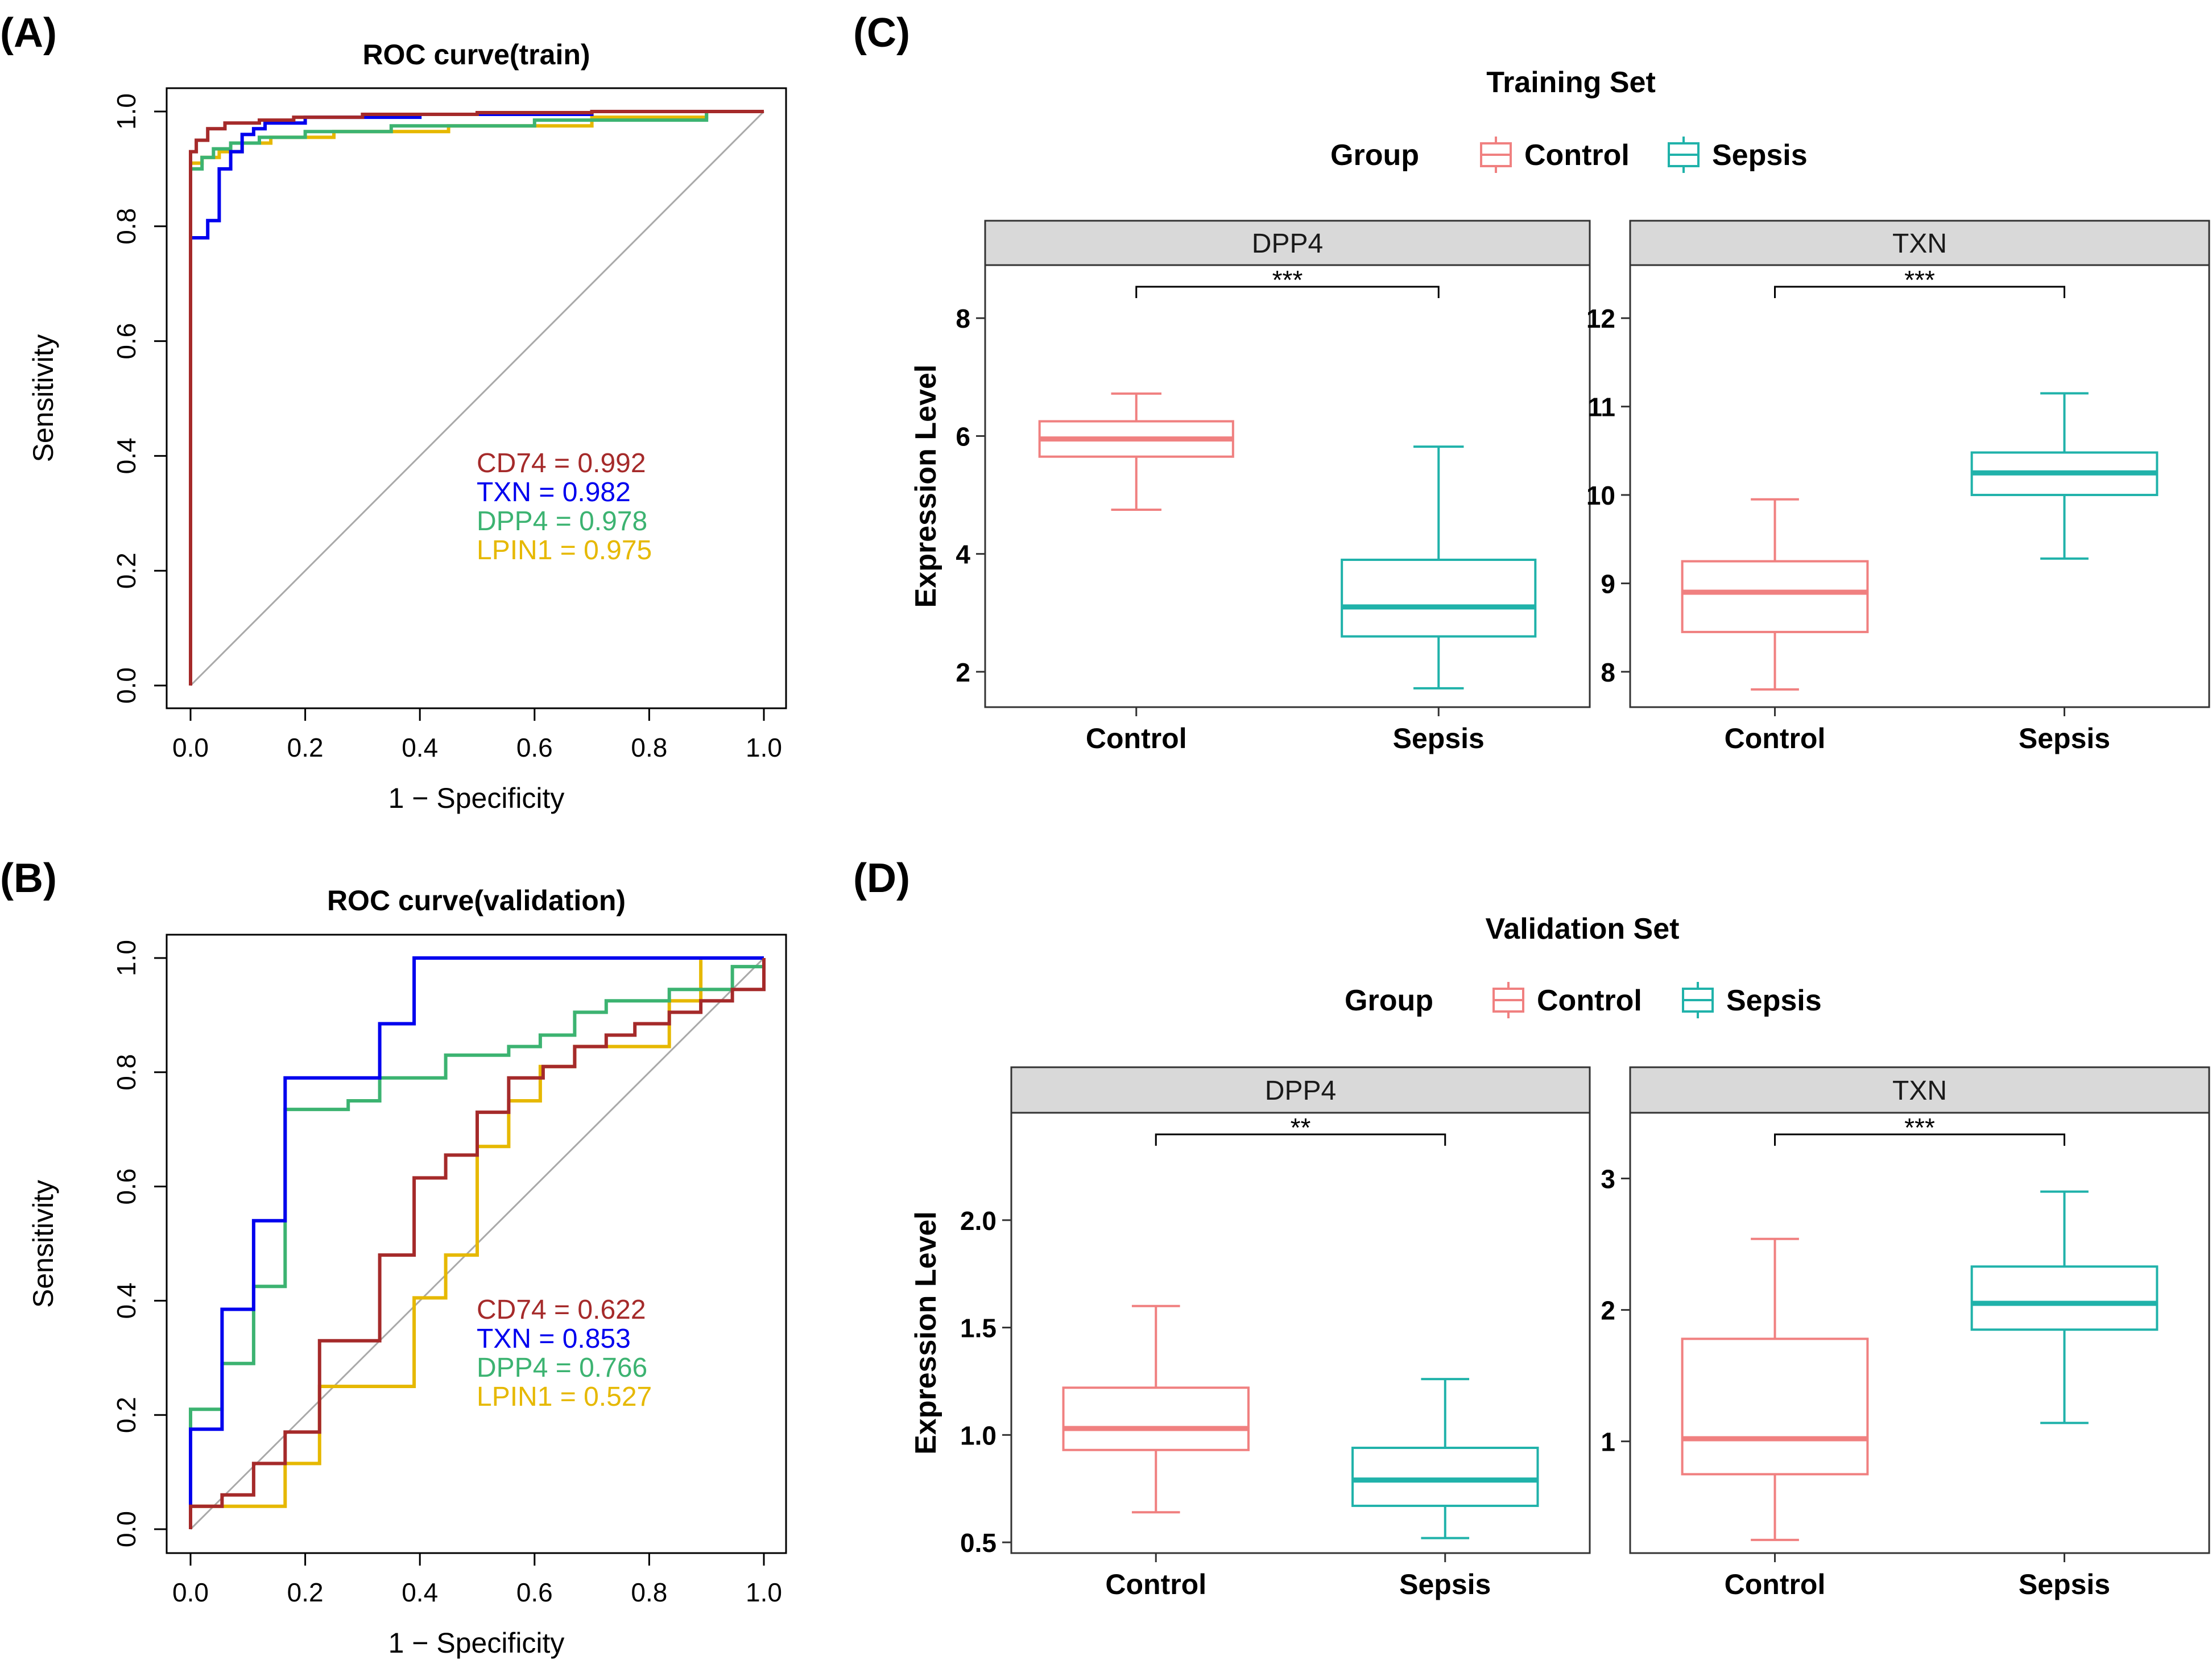 The image size is (2212, 1668). What do you see at coordinates (28, 878) in the screenshot?
I see `panel-label: (B)` at bounding box center [28, 878].